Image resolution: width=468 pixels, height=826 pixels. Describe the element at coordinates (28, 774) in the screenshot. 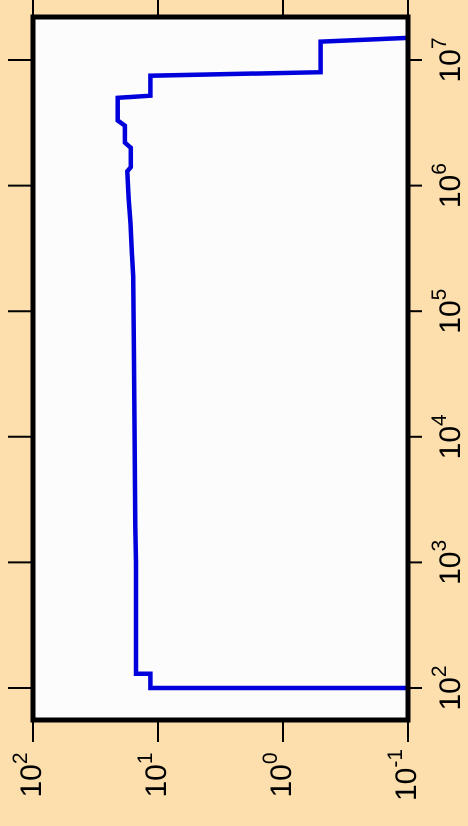

I see `y-tick-label-0: 10²` at that location.